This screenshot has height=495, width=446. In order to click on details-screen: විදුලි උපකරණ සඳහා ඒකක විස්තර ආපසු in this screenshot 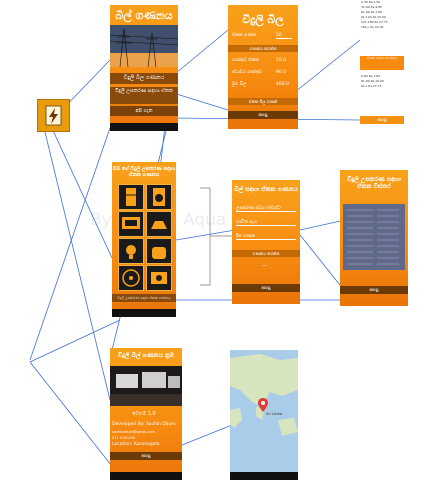, I will do `click(374, 238)`.